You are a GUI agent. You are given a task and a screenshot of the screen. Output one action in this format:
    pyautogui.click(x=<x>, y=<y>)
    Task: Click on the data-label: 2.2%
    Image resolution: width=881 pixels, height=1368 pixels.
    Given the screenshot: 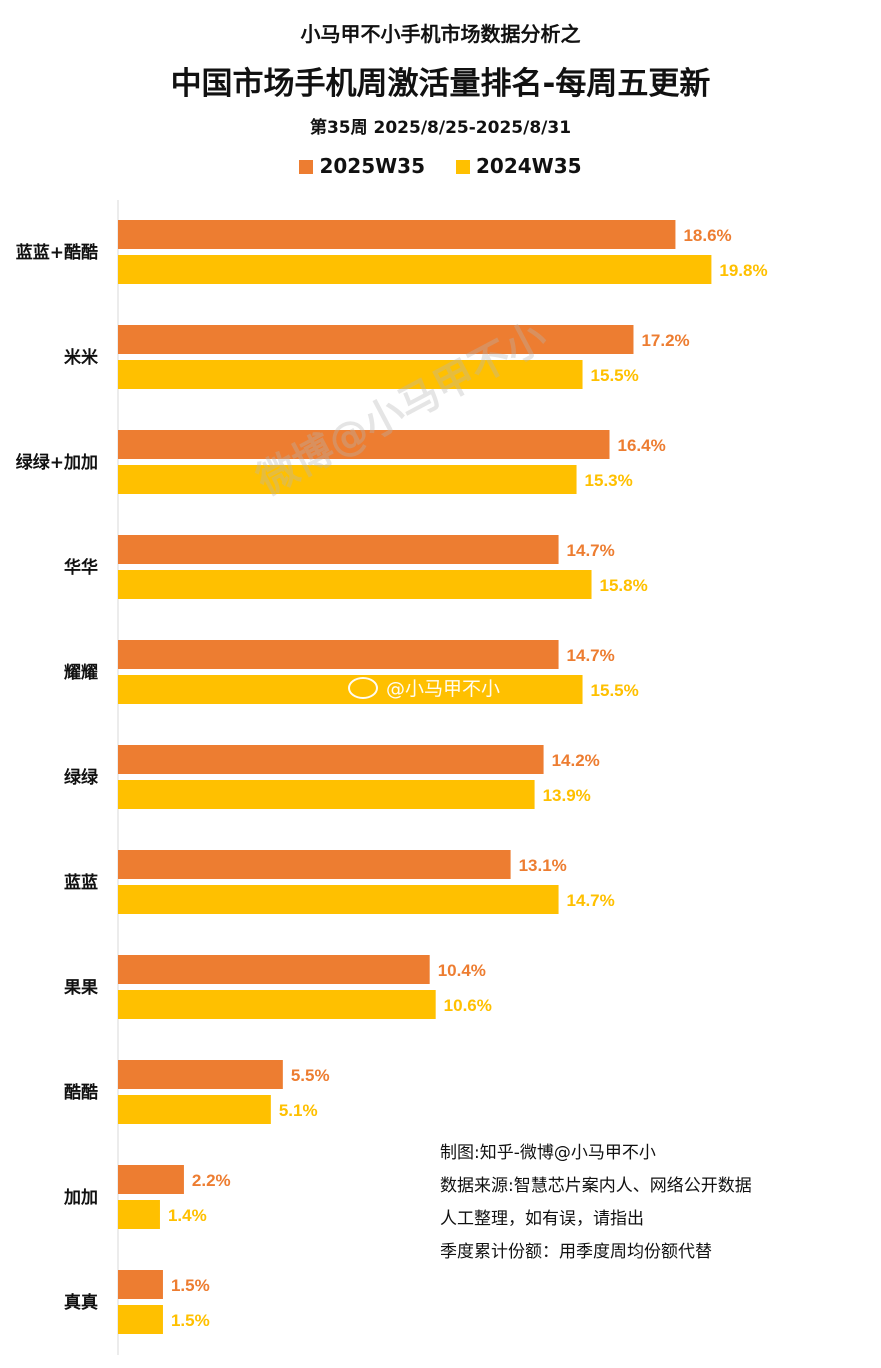 What is the action you would take?
    pyautogui.click(x=211, y=1180)
    